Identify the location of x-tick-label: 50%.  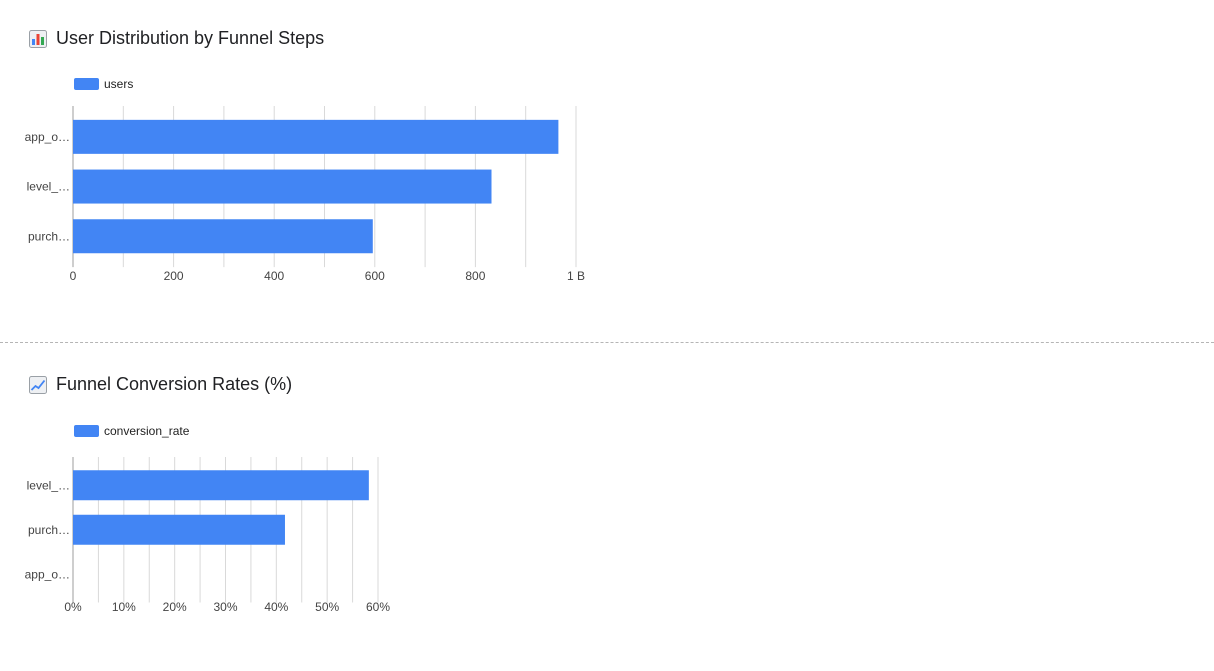
(327, 607).